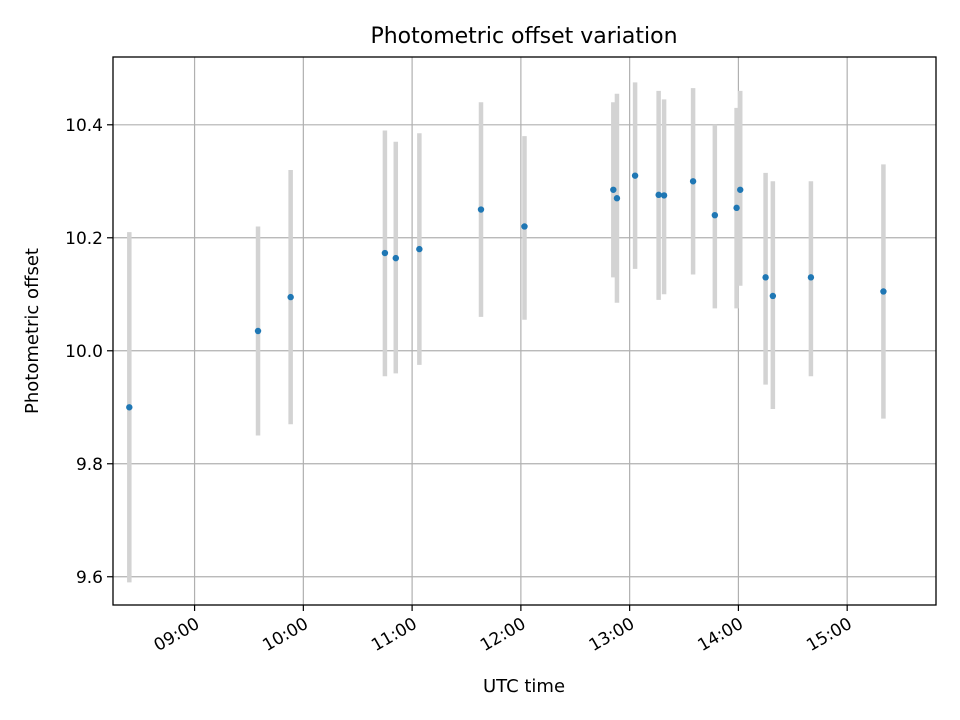 The width and height of the screenshot is (960, 720). Describe the element at coordinates (84, 126) in the screenshot. I see `y-tick-label: 10.4` at that location.